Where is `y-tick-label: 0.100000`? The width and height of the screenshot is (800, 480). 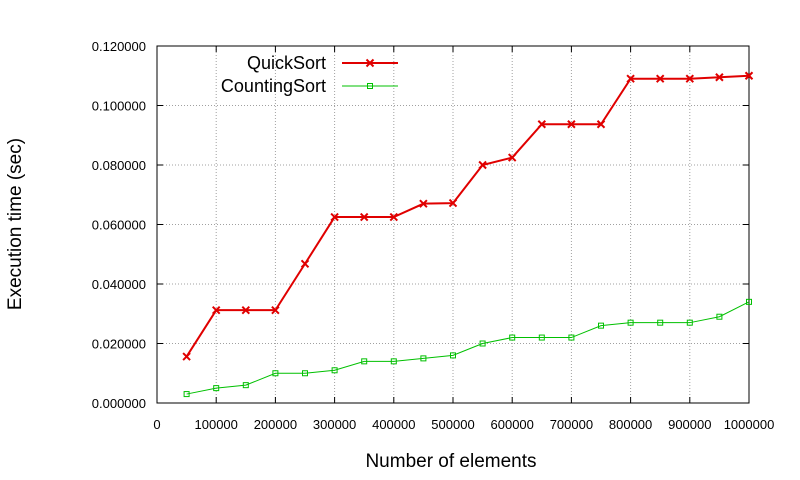
y-tick-label: 0.100000 is located at coordinates (119, 106).